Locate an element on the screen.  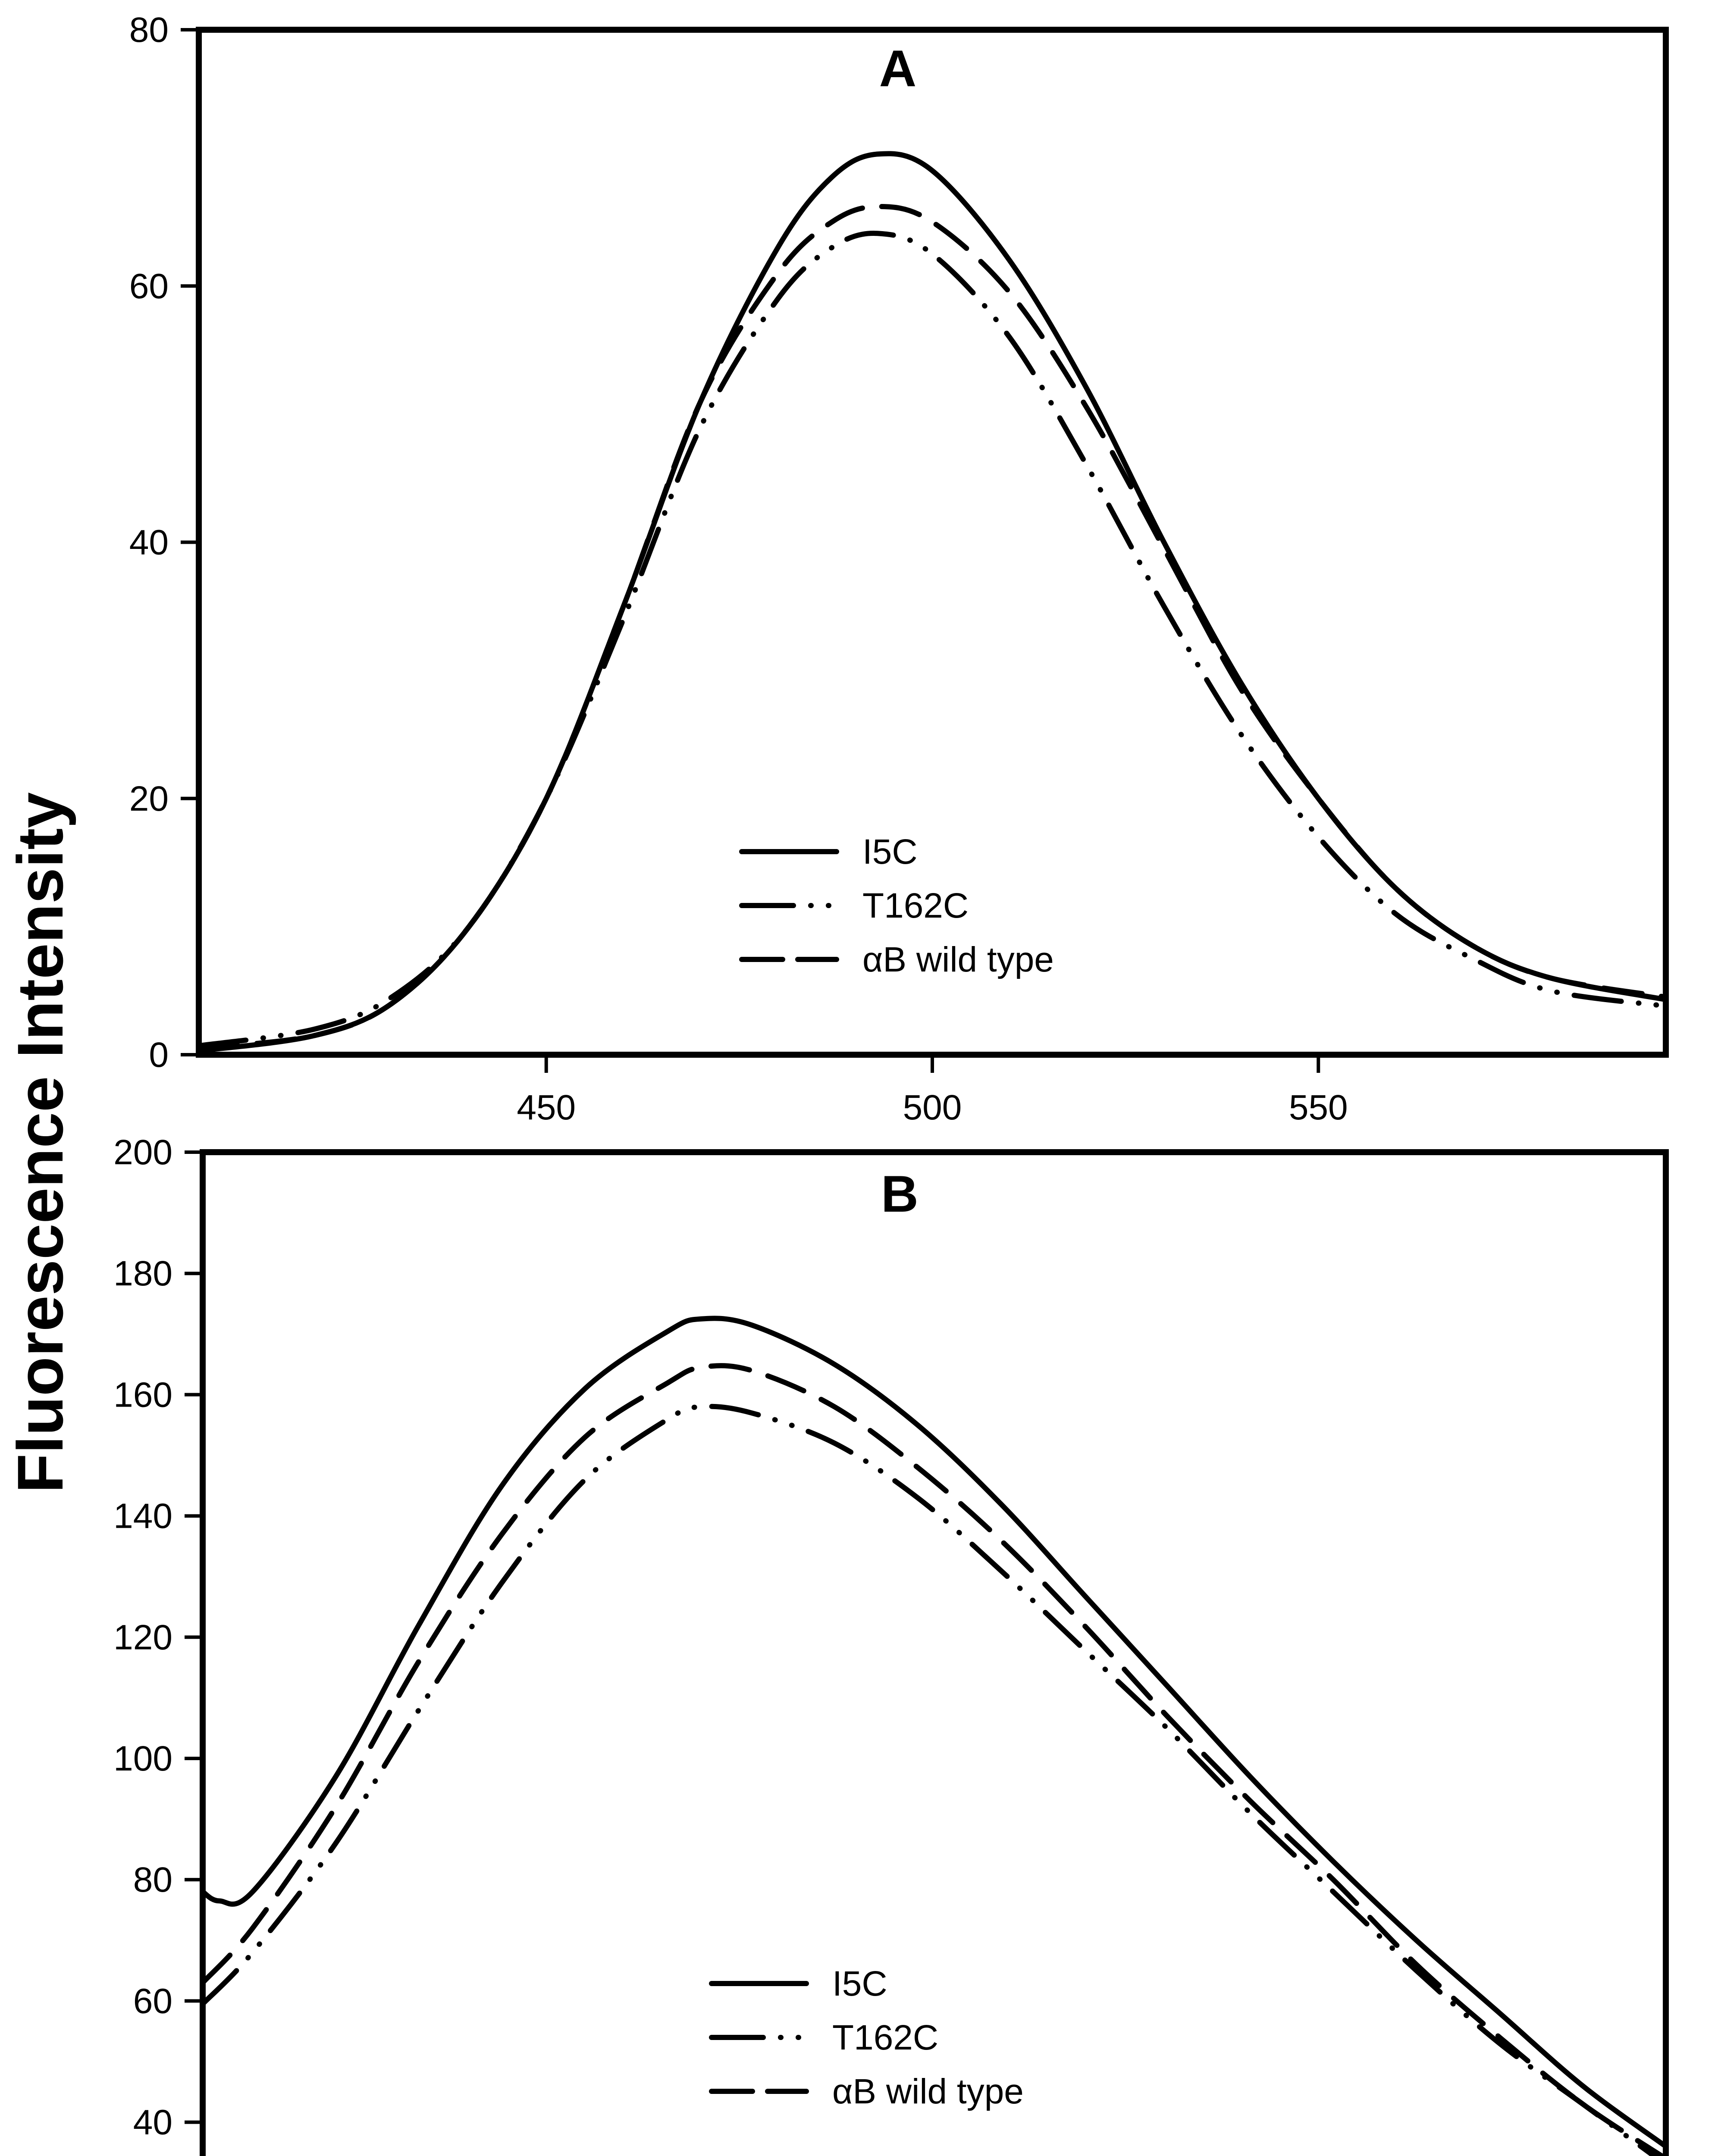
x-tick-label: 450 is located at coordinates (546, 1107).